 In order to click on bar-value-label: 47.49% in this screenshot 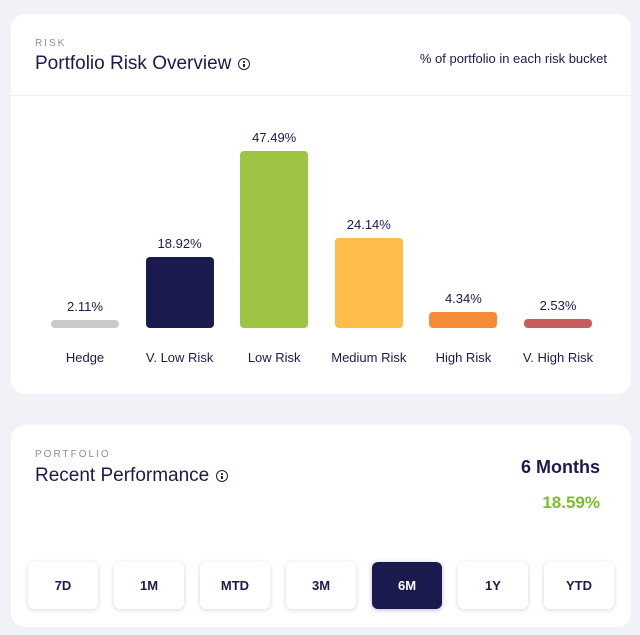, I will do `click(274, 137)`.